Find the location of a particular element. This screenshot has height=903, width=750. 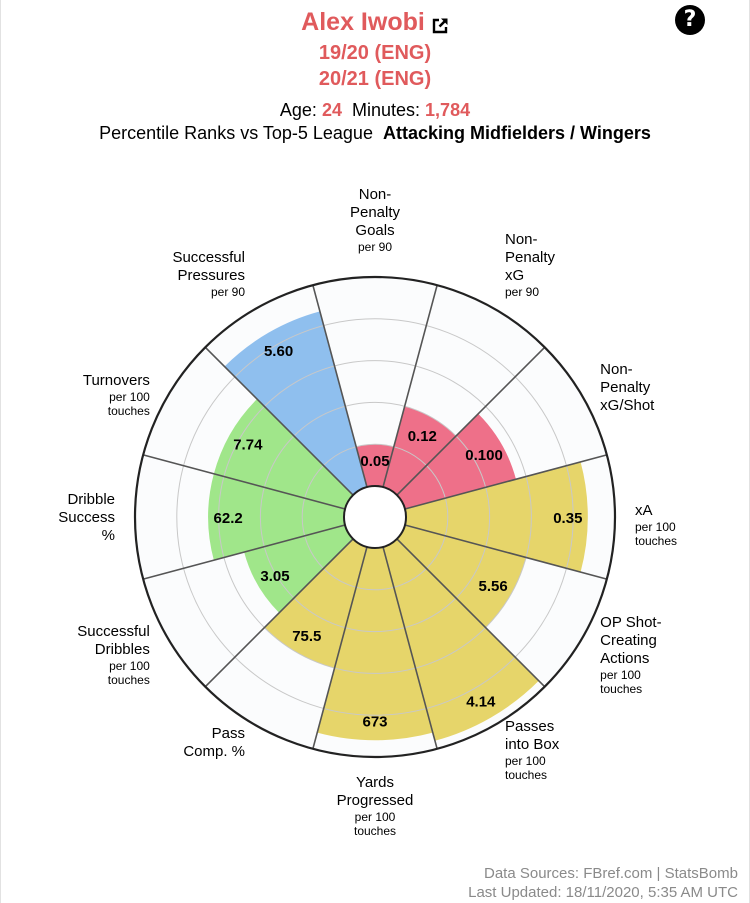

value-label: 0.100 is located at coordinates (484, 455).